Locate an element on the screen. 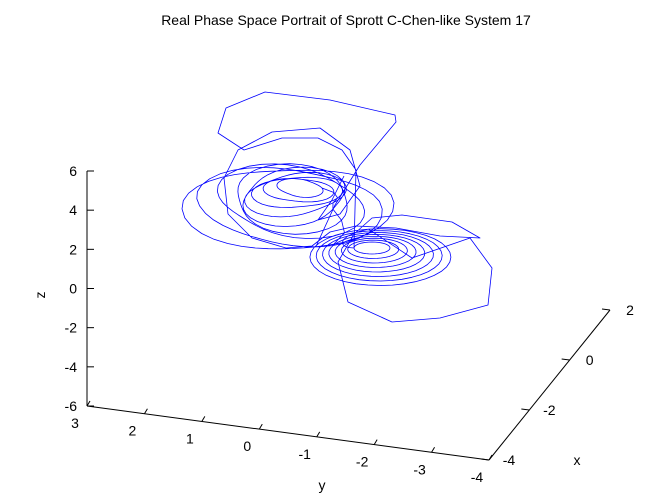 This screenshot has width=672, height=504. z-axis-label: z is located at coordinates (40, 295).